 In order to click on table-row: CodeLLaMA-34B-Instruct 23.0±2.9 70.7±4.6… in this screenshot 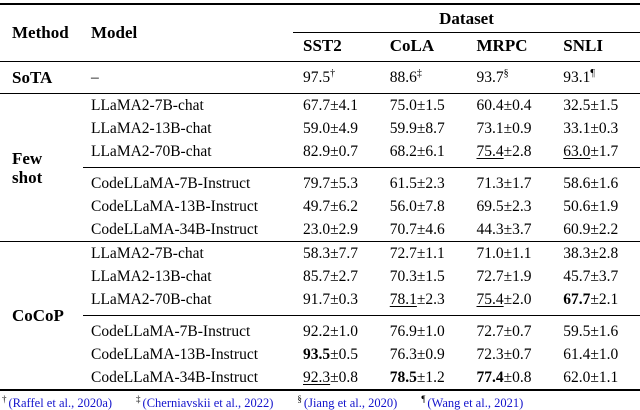, I will do `click(320, 230)`.